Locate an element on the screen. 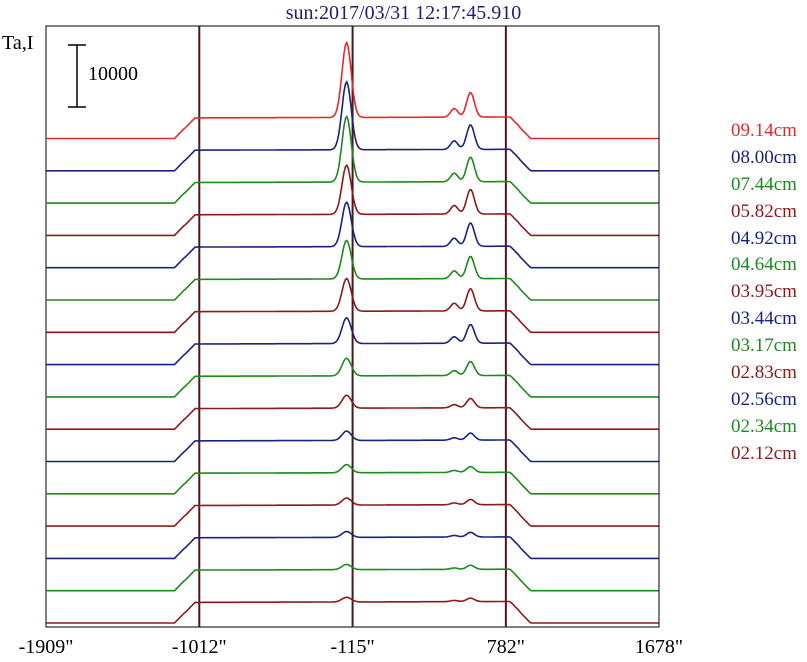 The image size is (807, 662). series-line-03-95cm is located at coordinates (352, 305).